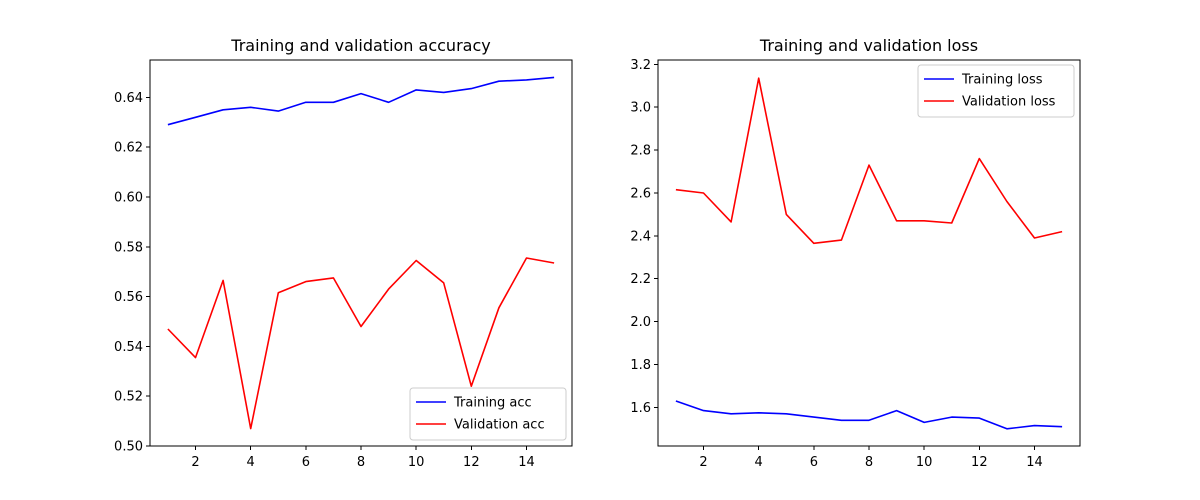  Describe the element at coordinates (360, 45) in the screenshot. I see `chart-title: Training and validation accuracy` at that location.